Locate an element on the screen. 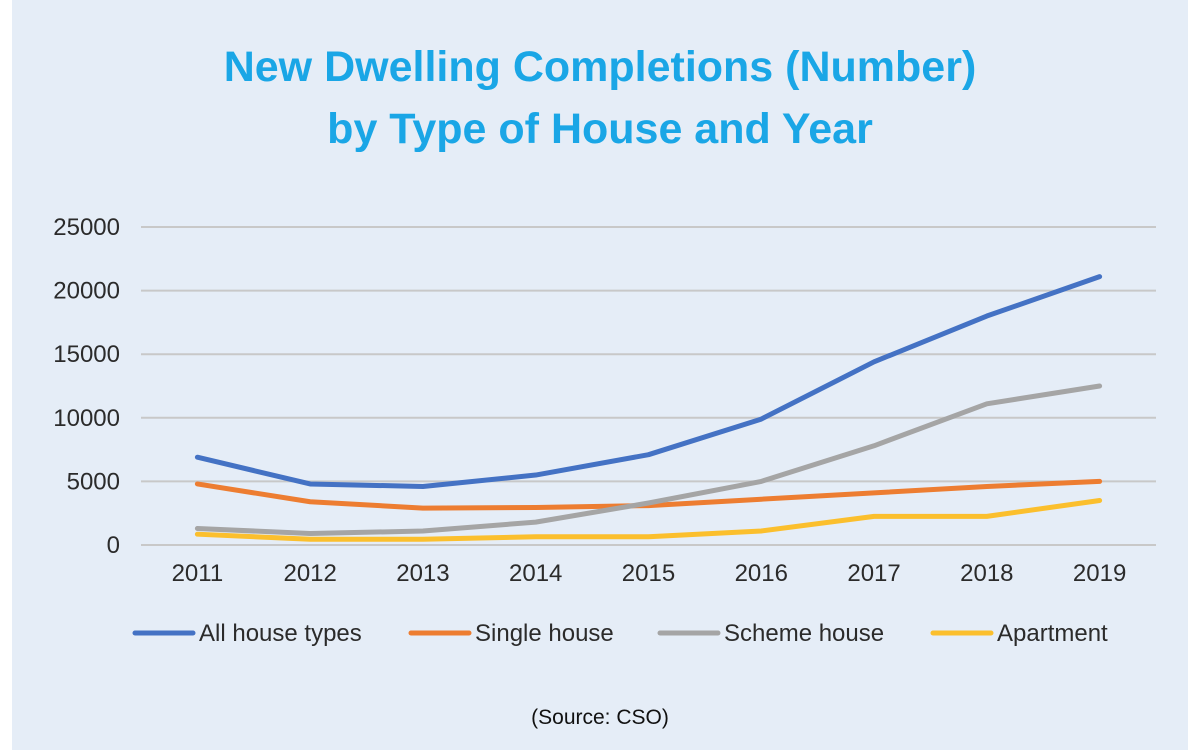  series-line-single-house is located at coordinates (648, 494).